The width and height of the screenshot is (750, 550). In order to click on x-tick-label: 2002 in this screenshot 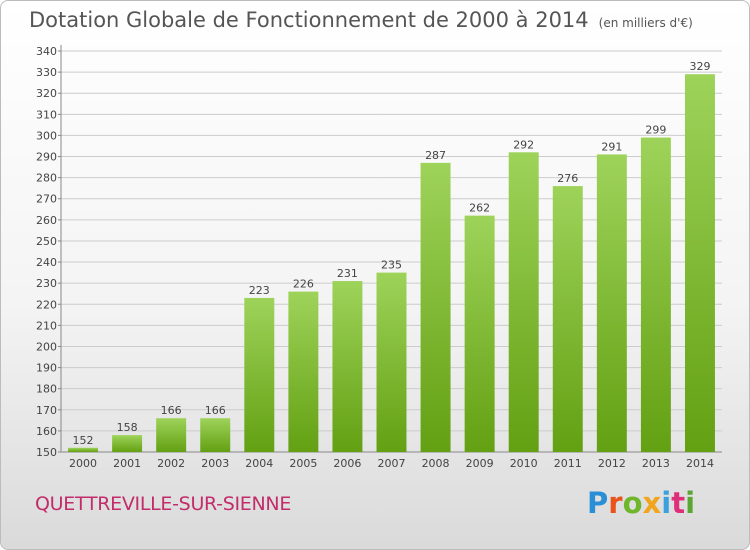, I will do `click(171, 463)`.